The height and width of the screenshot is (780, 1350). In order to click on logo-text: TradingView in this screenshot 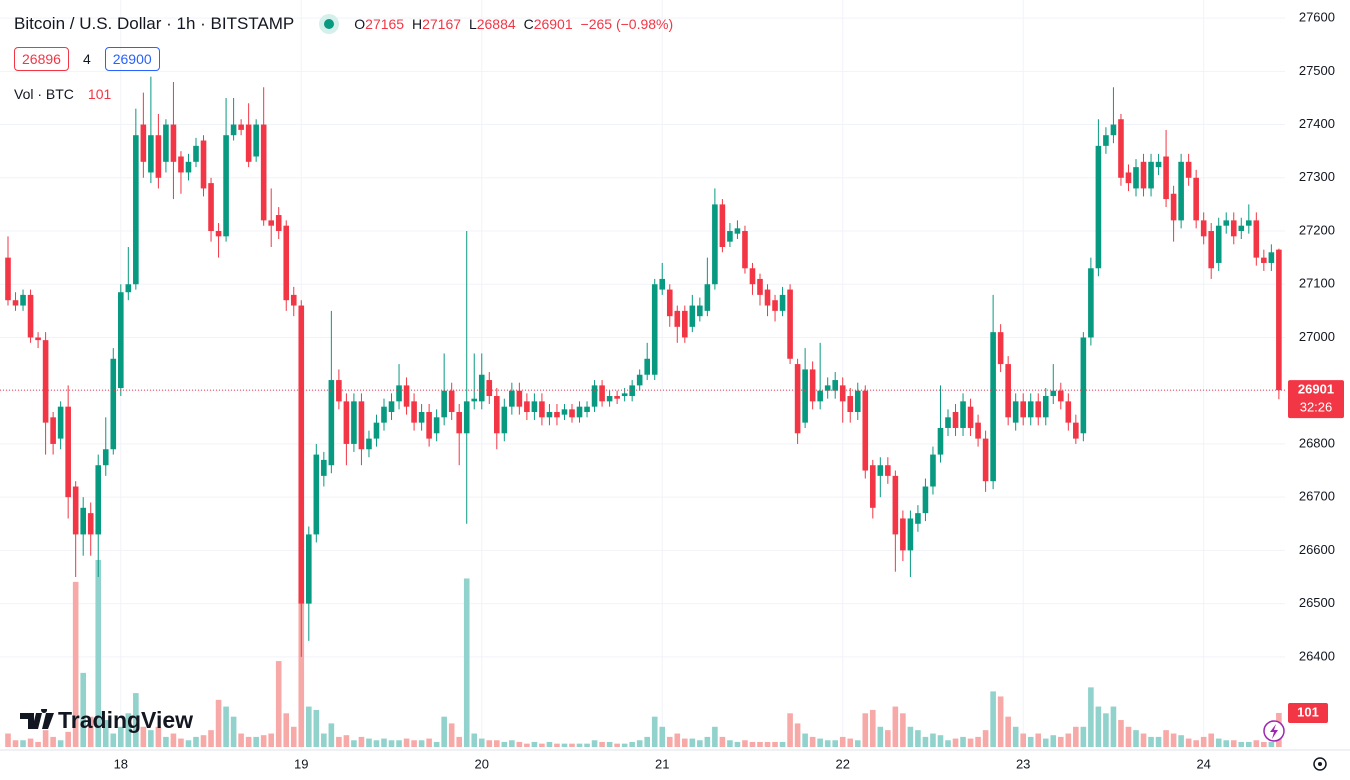, I will do `click(126, 720)`.